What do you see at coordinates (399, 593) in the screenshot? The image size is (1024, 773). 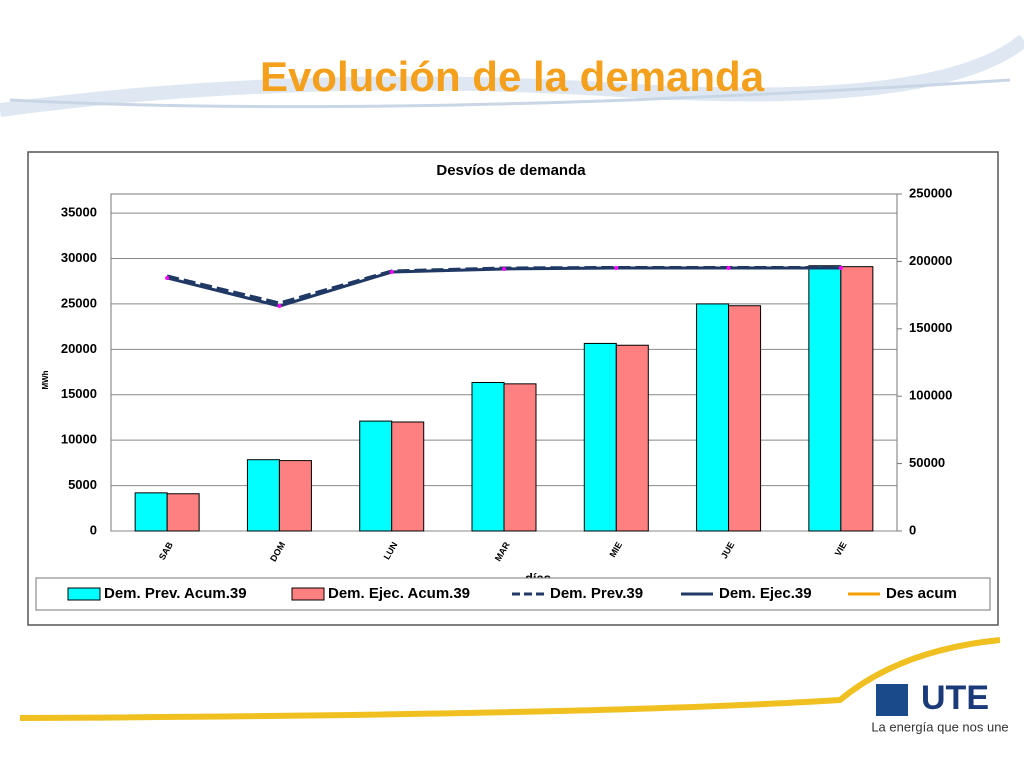 I see `legend-label: Dem. Ejec. Acum.39` at bounding box center [399, 593].